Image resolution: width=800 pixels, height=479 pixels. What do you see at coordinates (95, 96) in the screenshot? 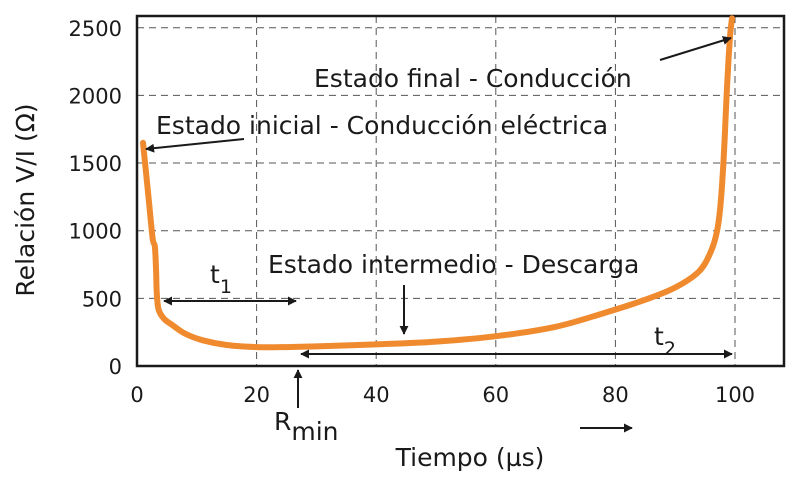
I see `y-tick-label: 2000` at bounding box center [95, 96].